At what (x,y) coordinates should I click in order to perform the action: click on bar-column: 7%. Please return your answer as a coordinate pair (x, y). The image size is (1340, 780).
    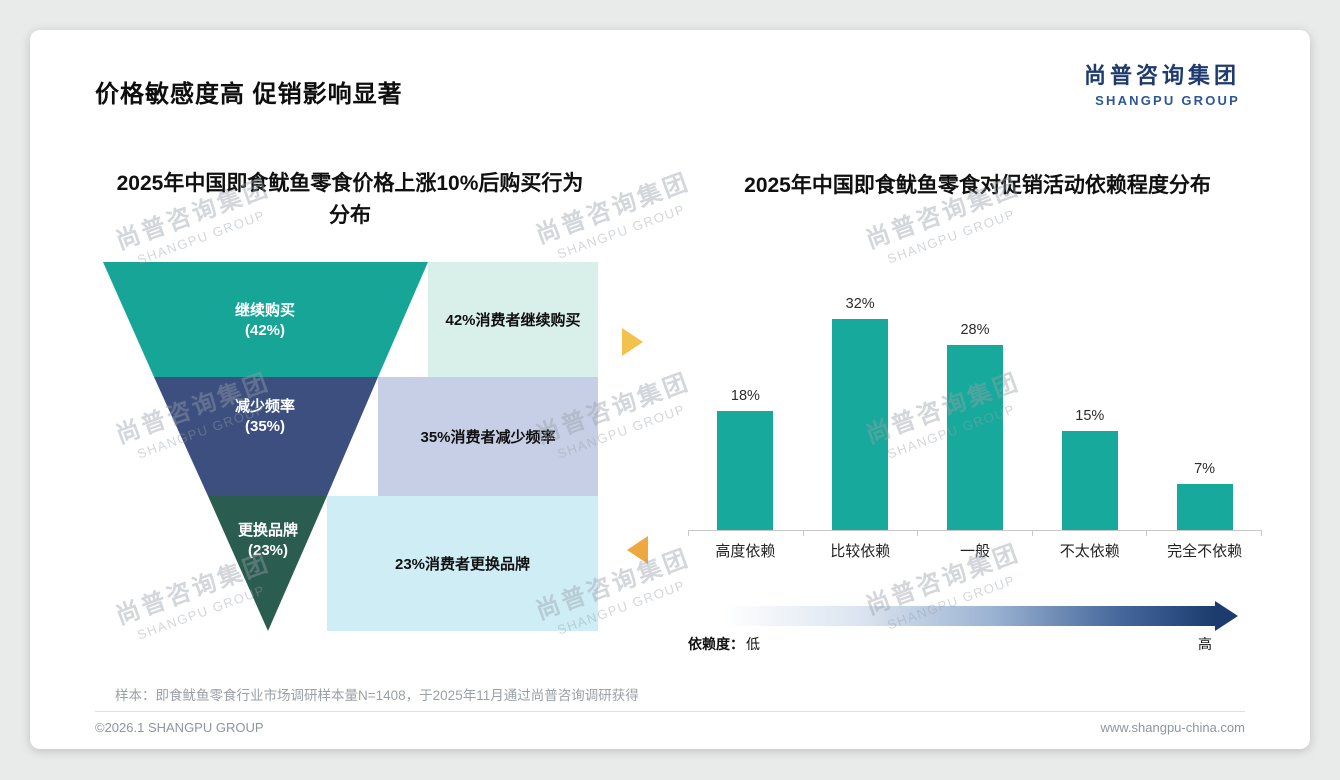
    Looking at the image, I should click on (1204, 407).